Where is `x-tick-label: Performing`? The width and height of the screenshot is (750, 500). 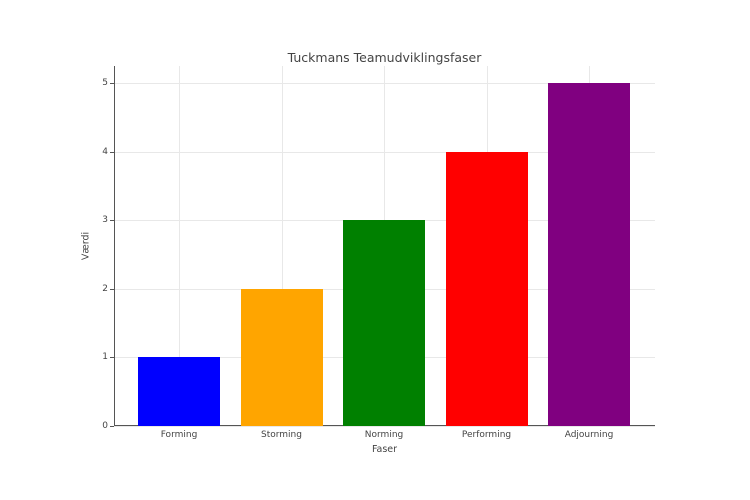 x-tick-label: Performing is located at coordinates (486, 435).